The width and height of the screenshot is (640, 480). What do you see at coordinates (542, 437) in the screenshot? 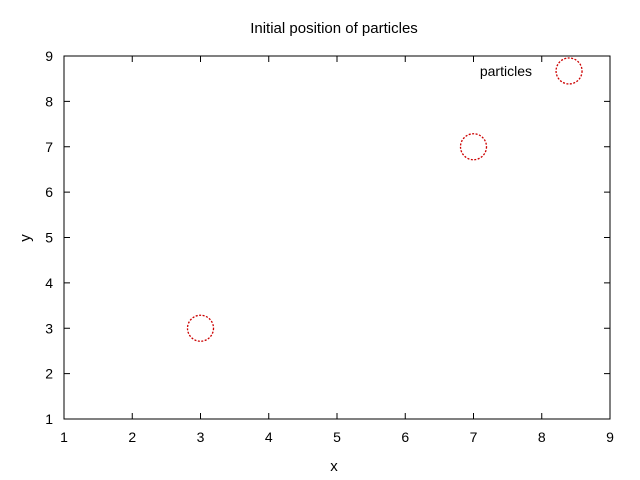
I see `x-tick-label: 8` at bounding box center [542, 437].